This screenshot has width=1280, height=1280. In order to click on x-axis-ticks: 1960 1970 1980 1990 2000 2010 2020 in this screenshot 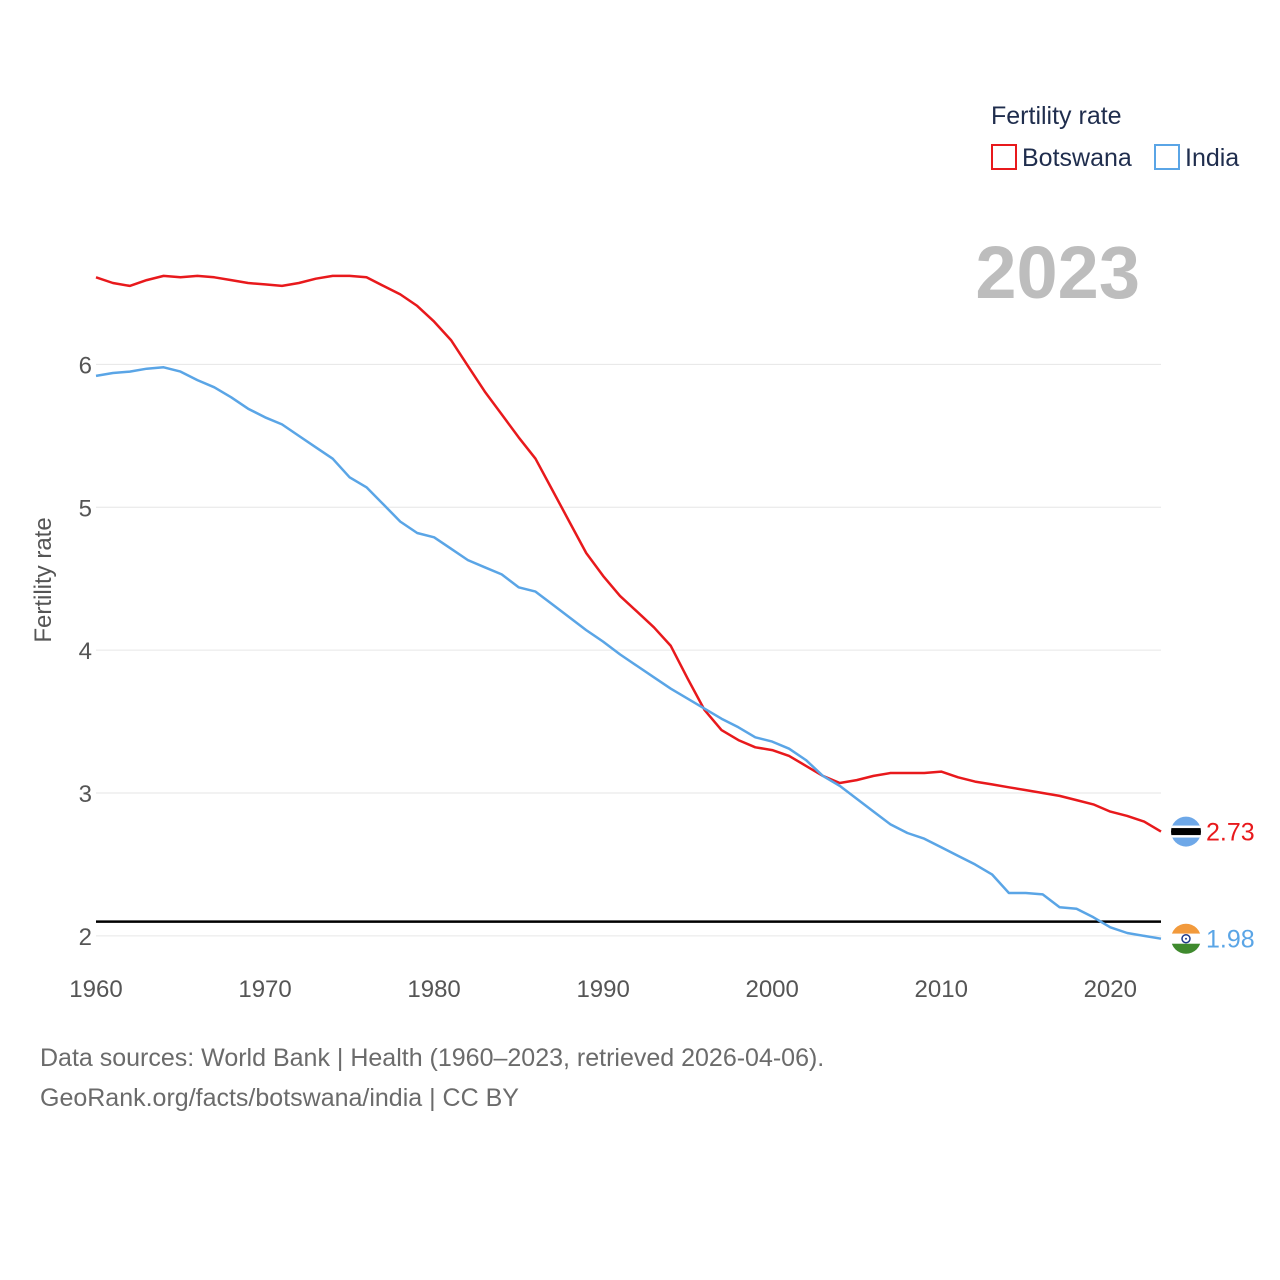, I will do `click(603, 989)`.